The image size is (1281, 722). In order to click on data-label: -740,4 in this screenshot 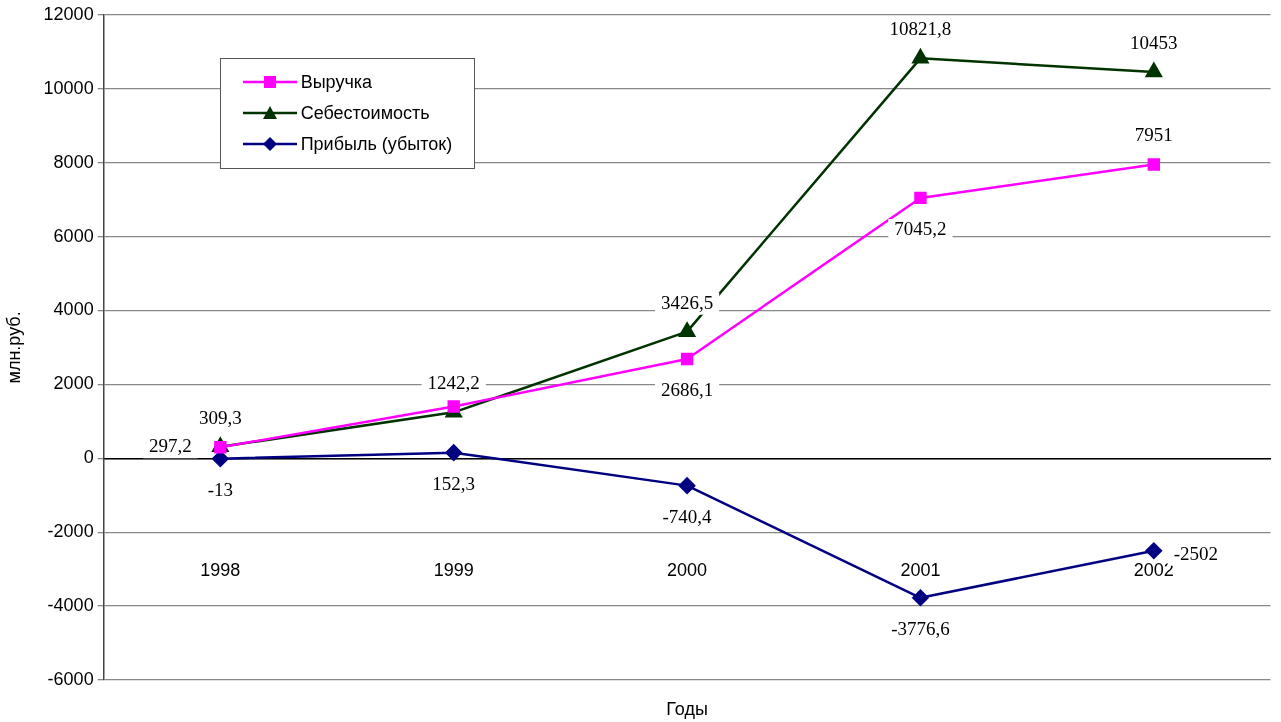, I will do `click(687, 516)`.